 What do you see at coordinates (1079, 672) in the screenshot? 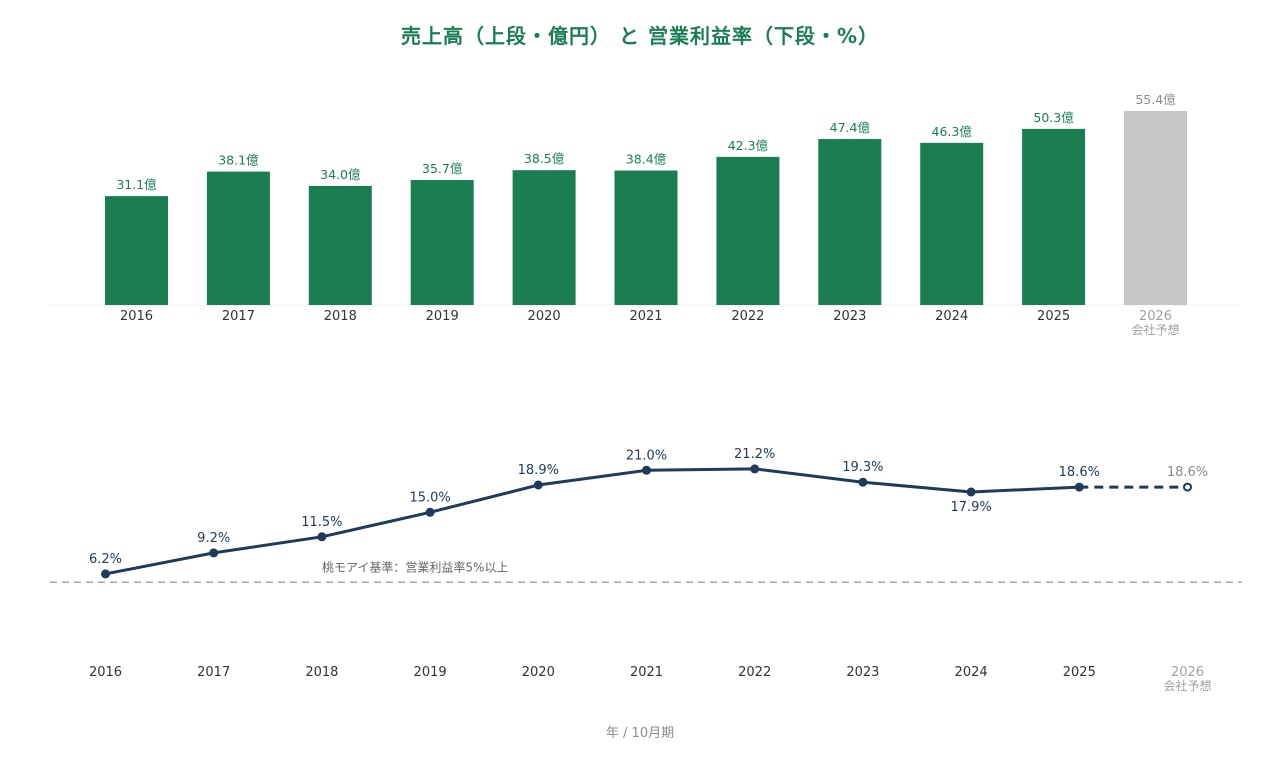
I see `line-x-tick-label: 2025` at bounding box center [1079, 672].